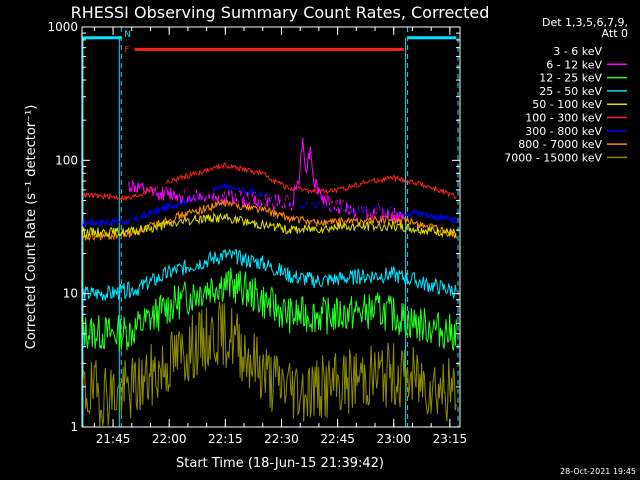 Image resolution: width=640 pixels, height=480 pixels. I want to click on series-line-50-100keV, so click(269, 225).